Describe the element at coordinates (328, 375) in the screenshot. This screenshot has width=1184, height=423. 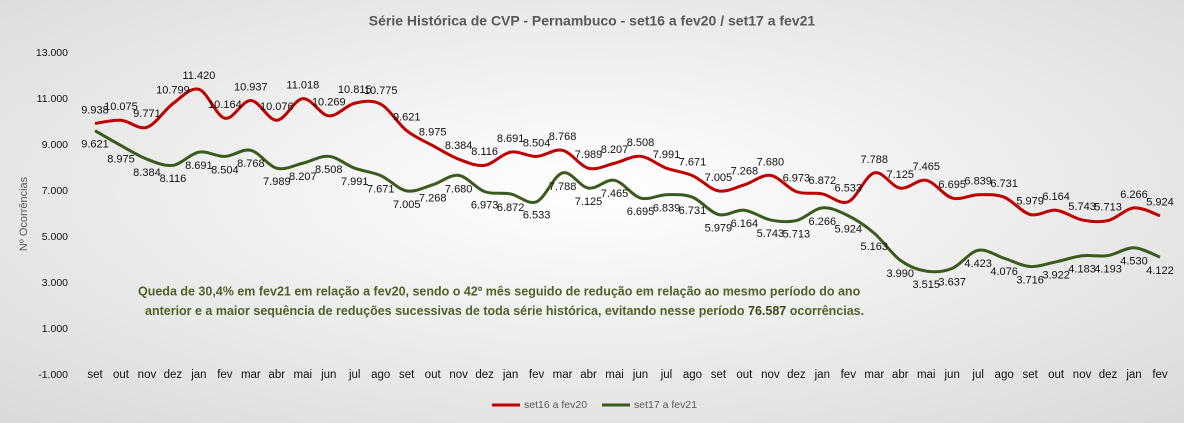
I see `x-tick-label: jun` at that location.